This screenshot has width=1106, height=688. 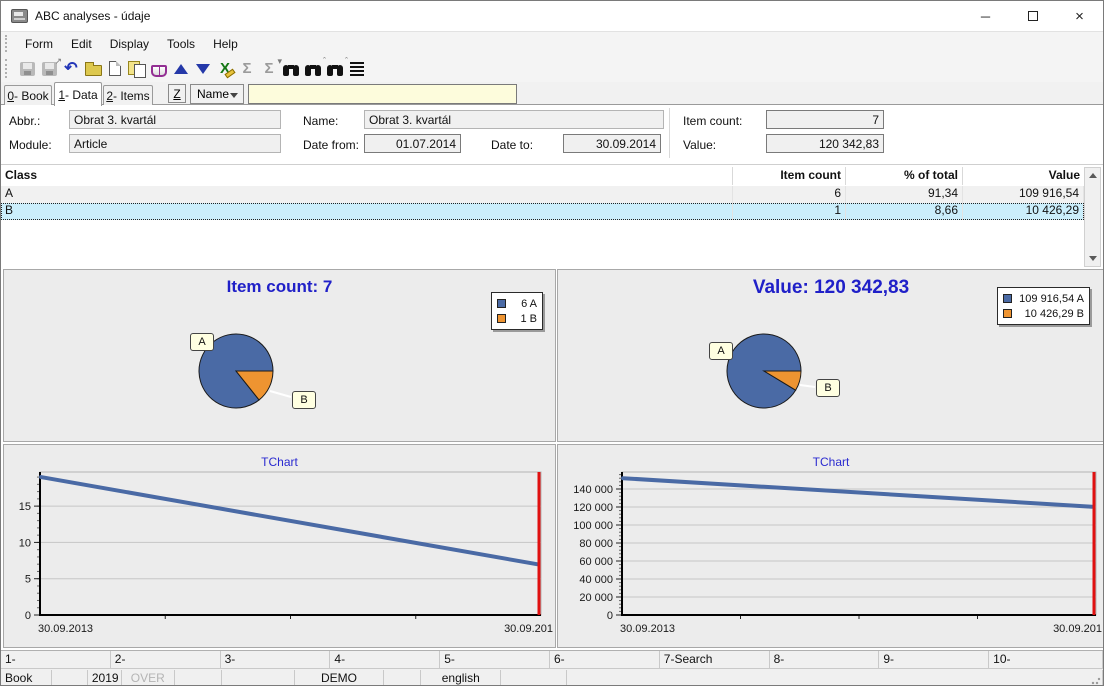 What do you see at coordinates (825, 659) in the screenshot?
I see `fkey-8: 8-` at bounding box center [825, 659].